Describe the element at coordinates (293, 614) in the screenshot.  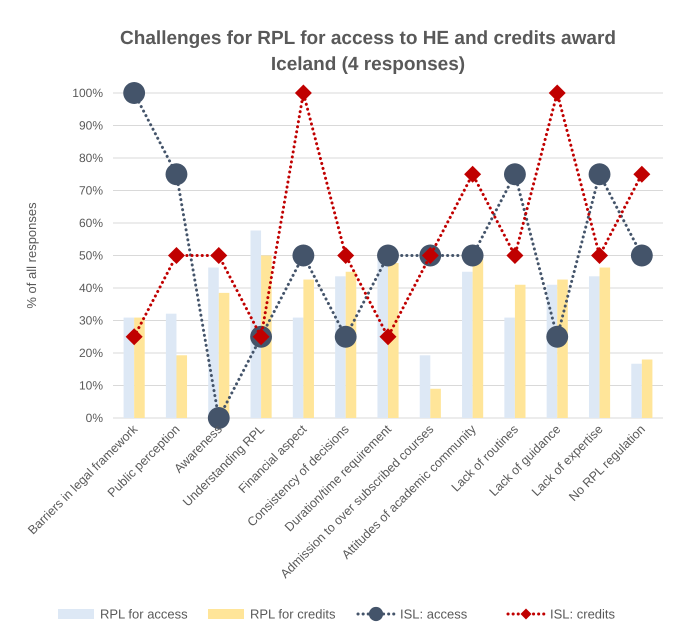
I see `legend-label: RPL for credits` at that location.